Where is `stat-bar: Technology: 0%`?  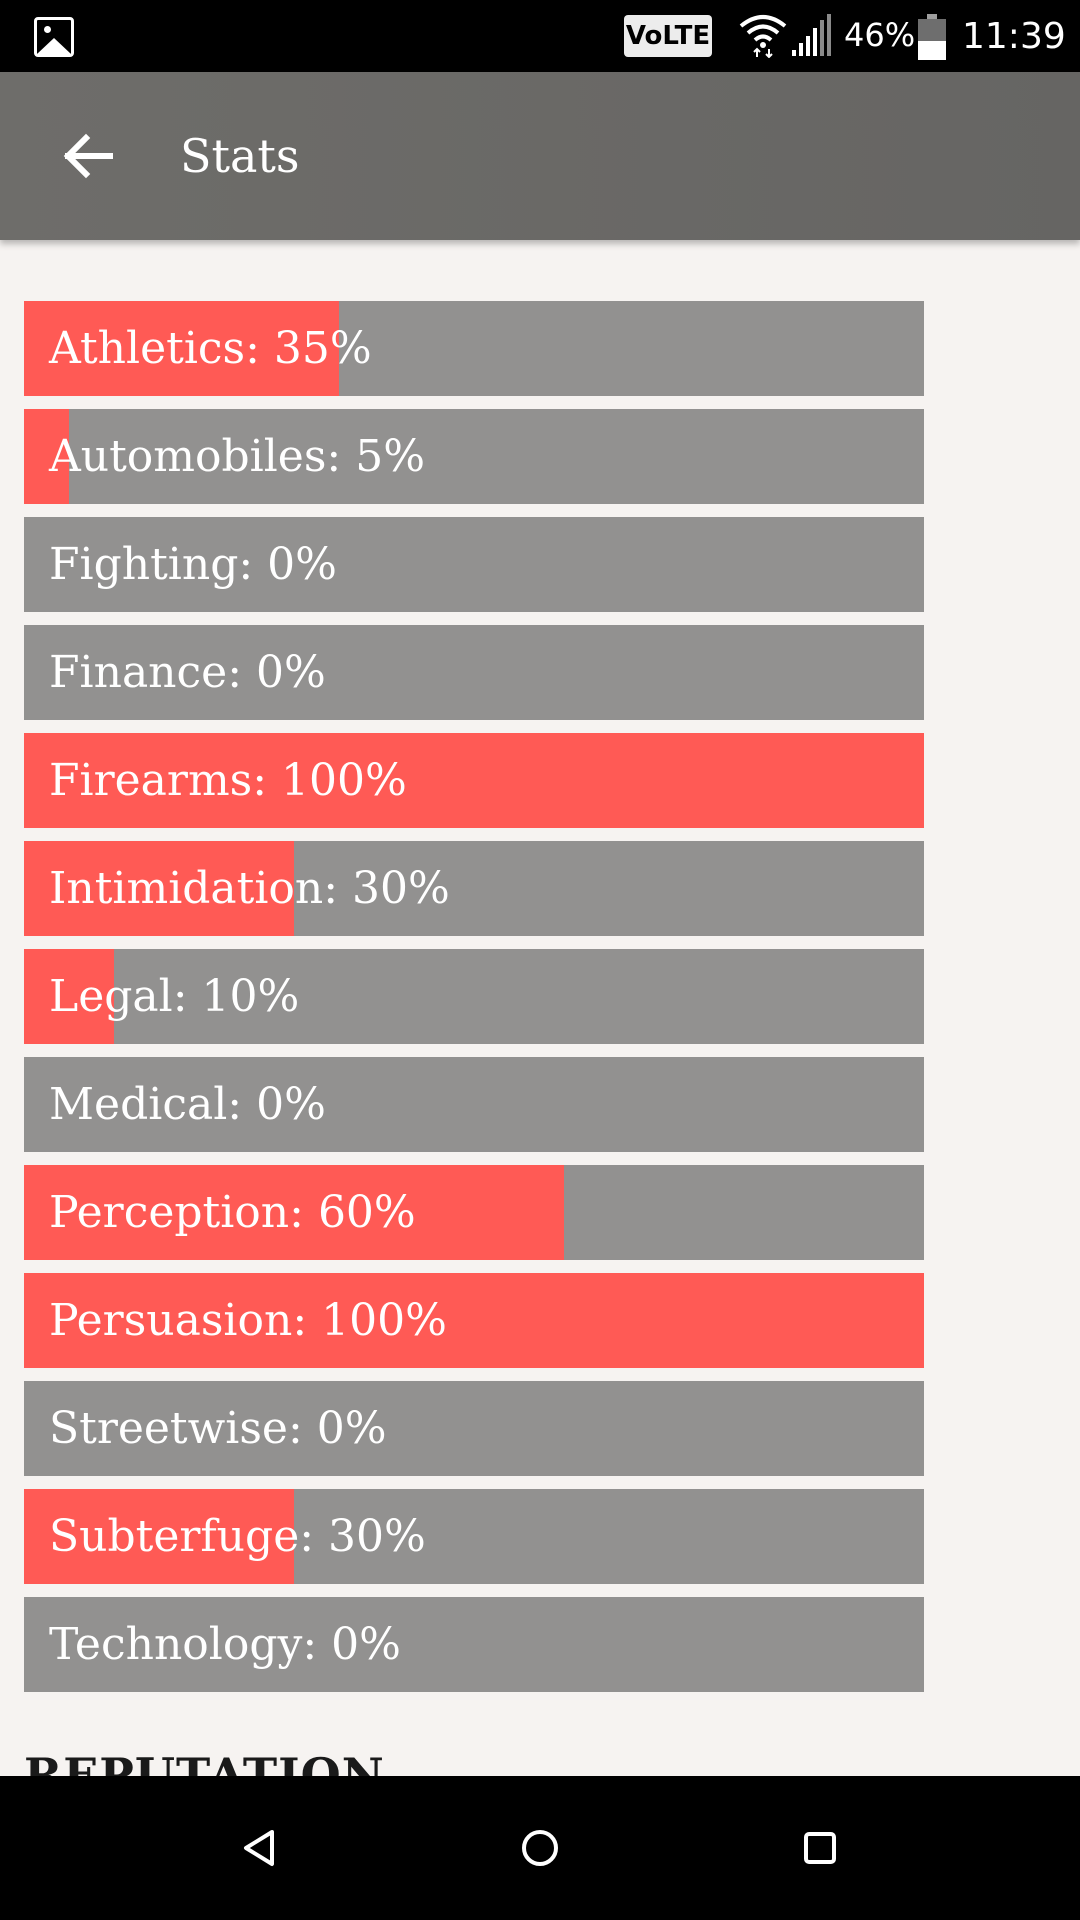 stat-bar: Technology: 0% is located at coordinates (474, 1644).